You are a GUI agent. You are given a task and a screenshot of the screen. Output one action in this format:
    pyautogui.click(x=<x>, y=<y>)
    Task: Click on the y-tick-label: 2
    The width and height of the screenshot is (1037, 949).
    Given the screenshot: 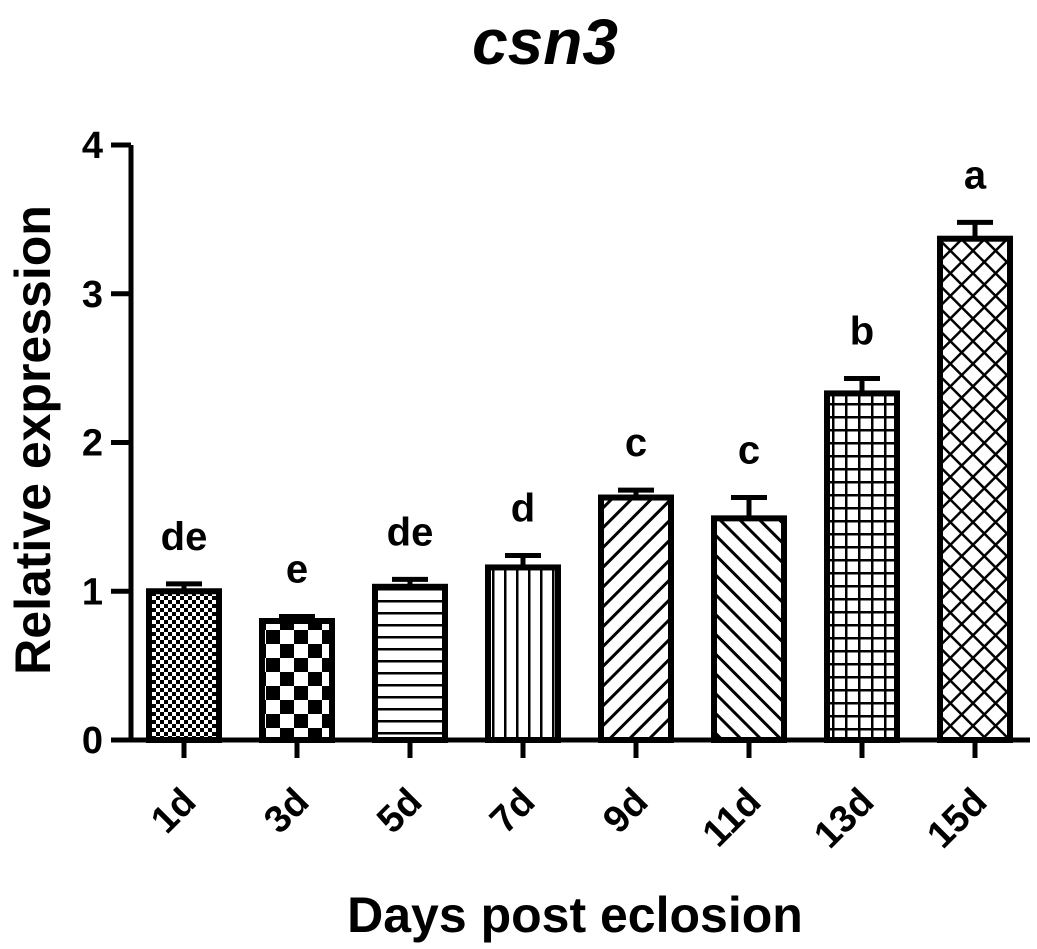 What is the action you would take?
    pyautogui.click(x=92, y=444)
    